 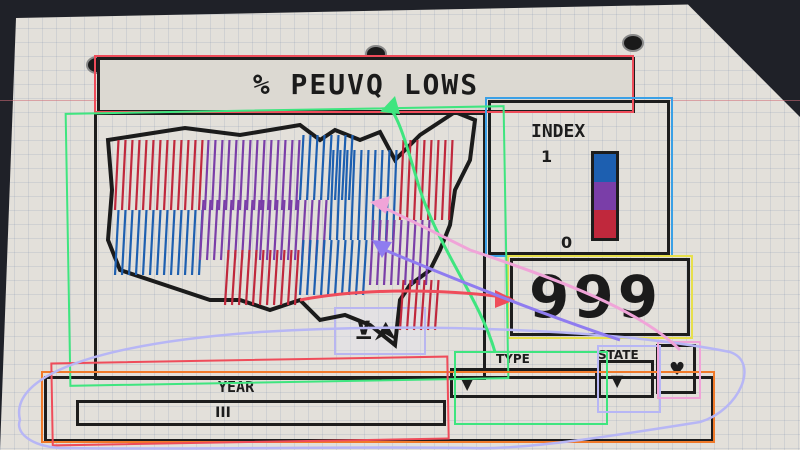 What do you see at coordinates (605, 223) in the screenshot?
I see `legend-swatch-red` at bounding box center [605, 223].